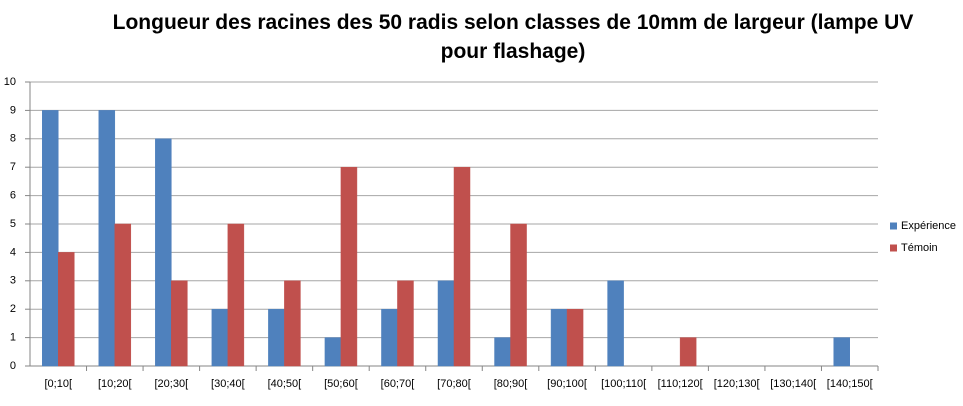 The image size is (963, 406). What do you see at coordinates (13, 338) in the screenshot?
I see `y-tick-label: 1` at bounding box center [13, 338].